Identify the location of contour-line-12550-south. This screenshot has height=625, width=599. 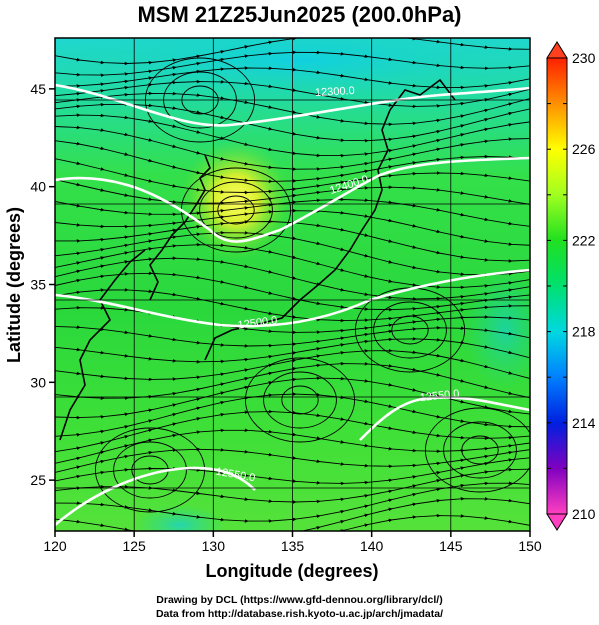
(155, 496).